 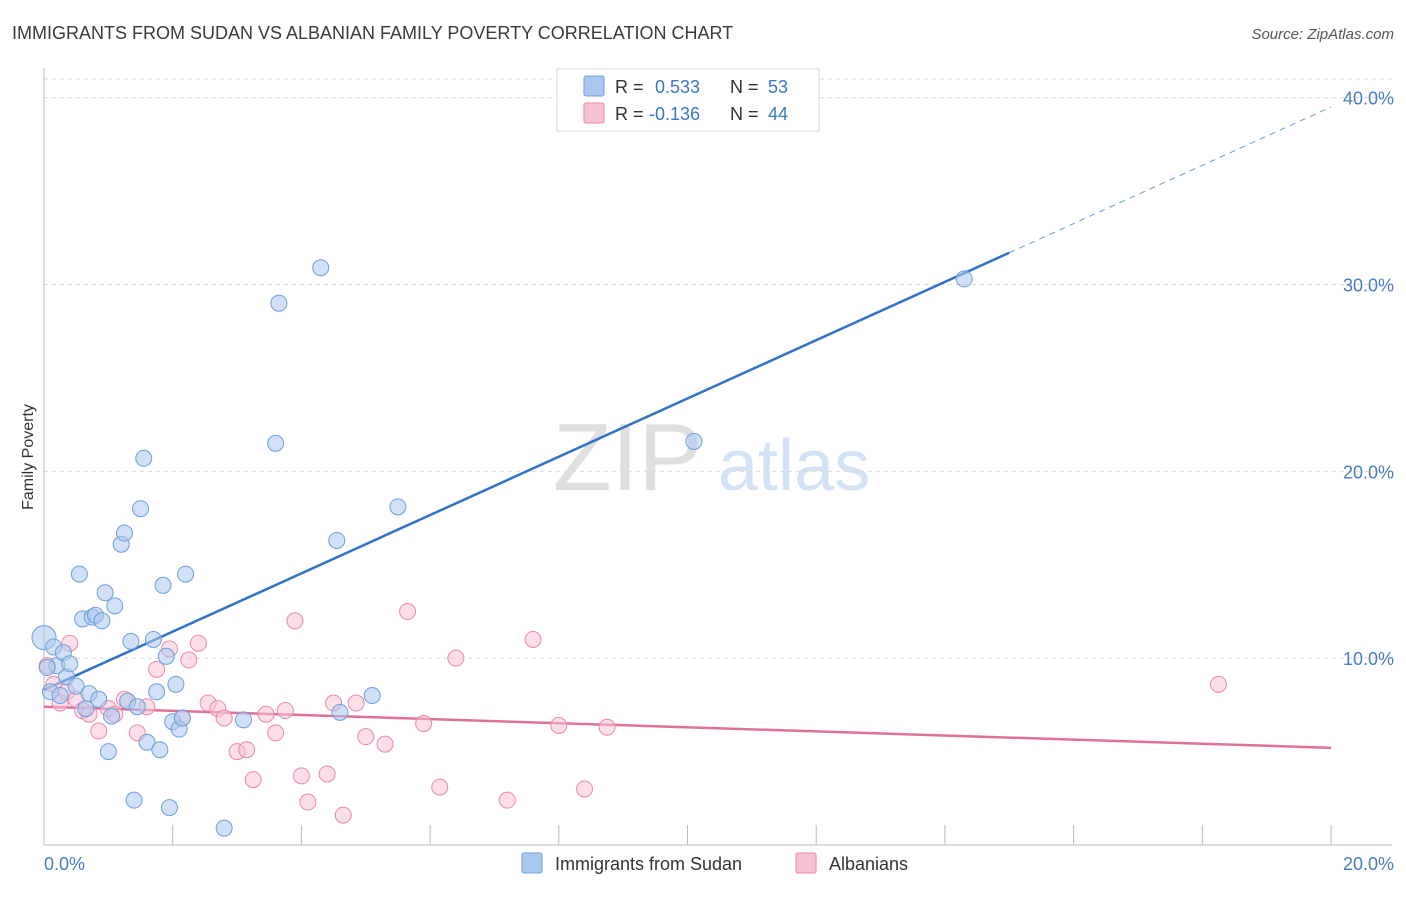 What do you see at coordinates (778, 87) in the screenshot?
I see `stats-n-value-sudan: 53` at bounding box center [778, 87].